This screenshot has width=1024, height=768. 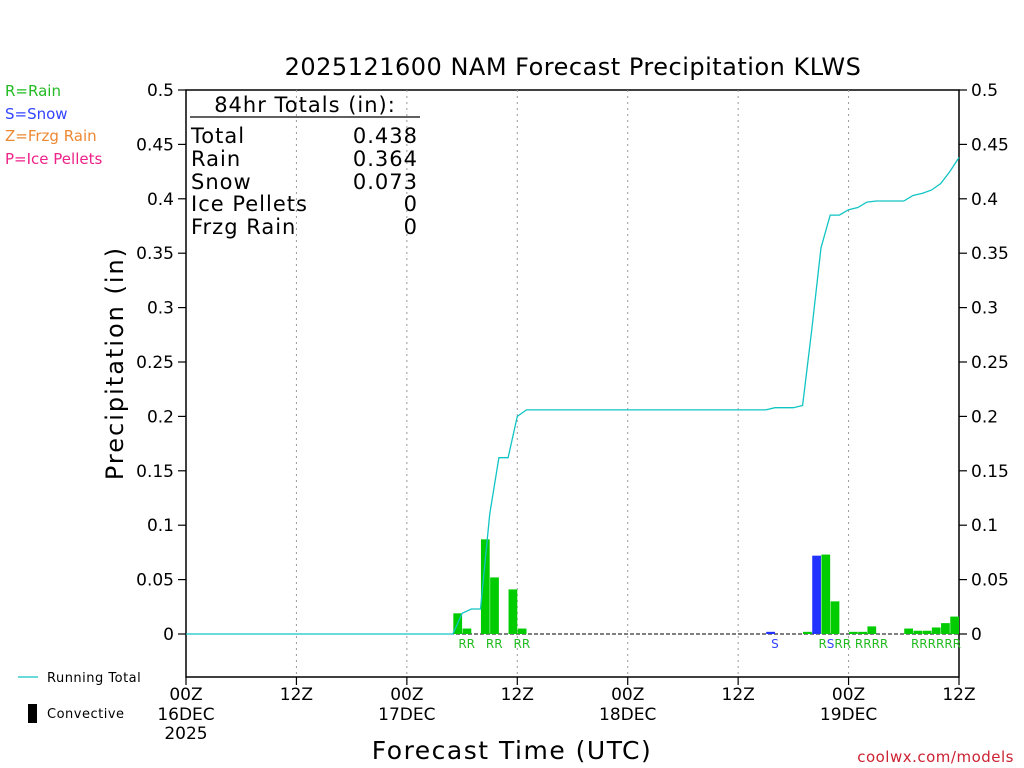 What do you see at coordinates (155, 472) in the screenshot?
I see `y-tick-label-left: 0.15` at bounding box center [155, 472].